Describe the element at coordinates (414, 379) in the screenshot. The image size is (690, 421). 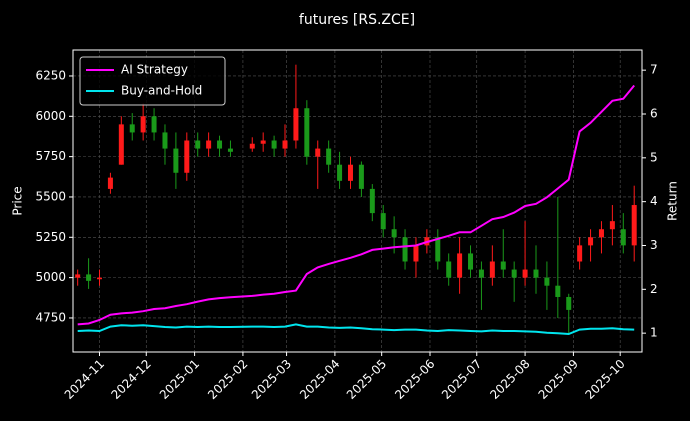
I see `x-tick-label: 2025-06` at that location.